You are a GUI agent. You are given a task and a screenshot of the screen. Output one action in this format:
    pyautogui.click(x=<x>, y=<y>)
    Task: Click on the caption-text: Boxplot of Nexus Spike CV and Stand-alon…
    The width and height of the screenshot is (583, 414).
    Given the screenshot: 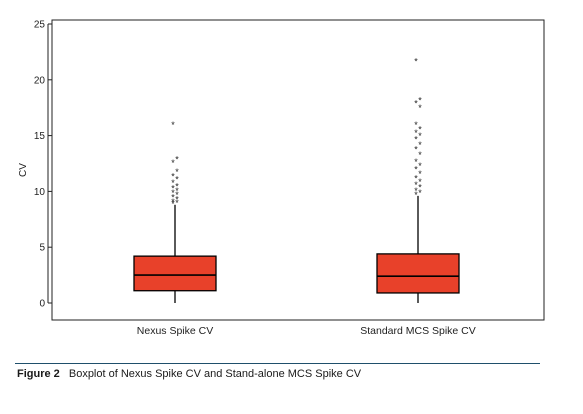 What is the action you would take?
    pyautogui.click(x=215, y=374)
    